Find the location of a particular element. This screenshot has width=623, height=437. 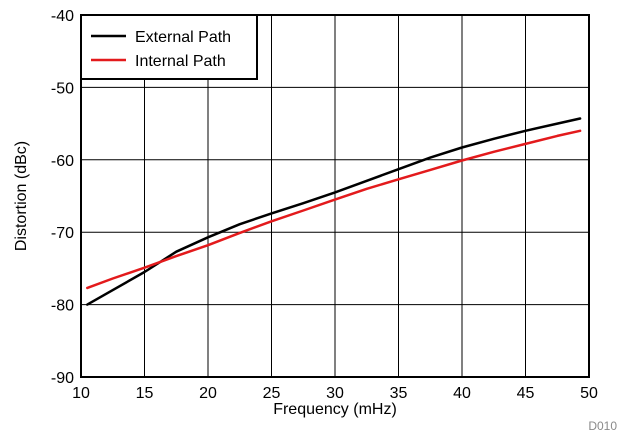

y-tick-label: -80 is located at coordinates (62, 306).